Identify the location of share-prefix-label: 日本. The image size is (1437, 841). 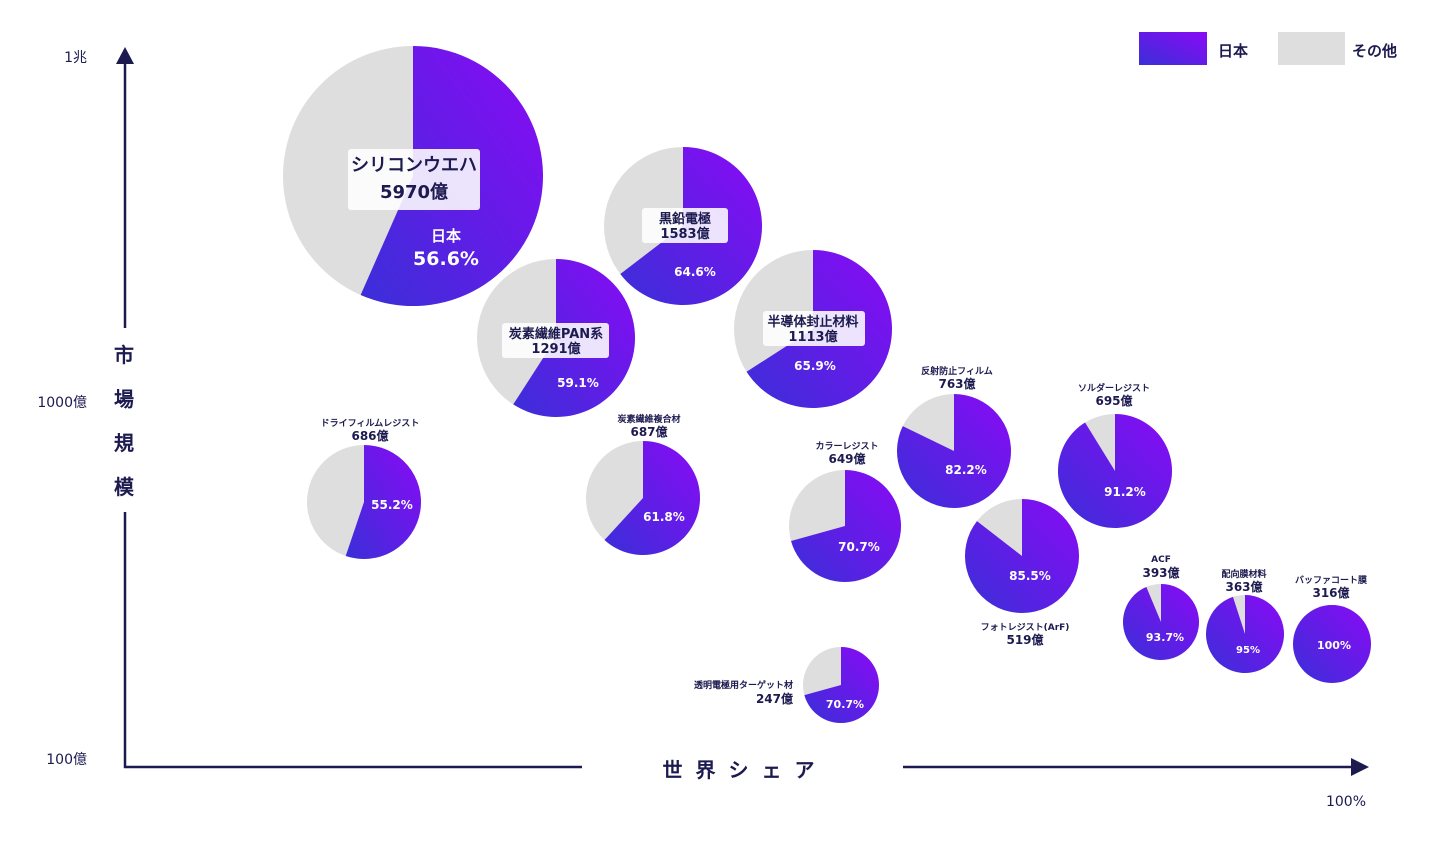
(446, 236).